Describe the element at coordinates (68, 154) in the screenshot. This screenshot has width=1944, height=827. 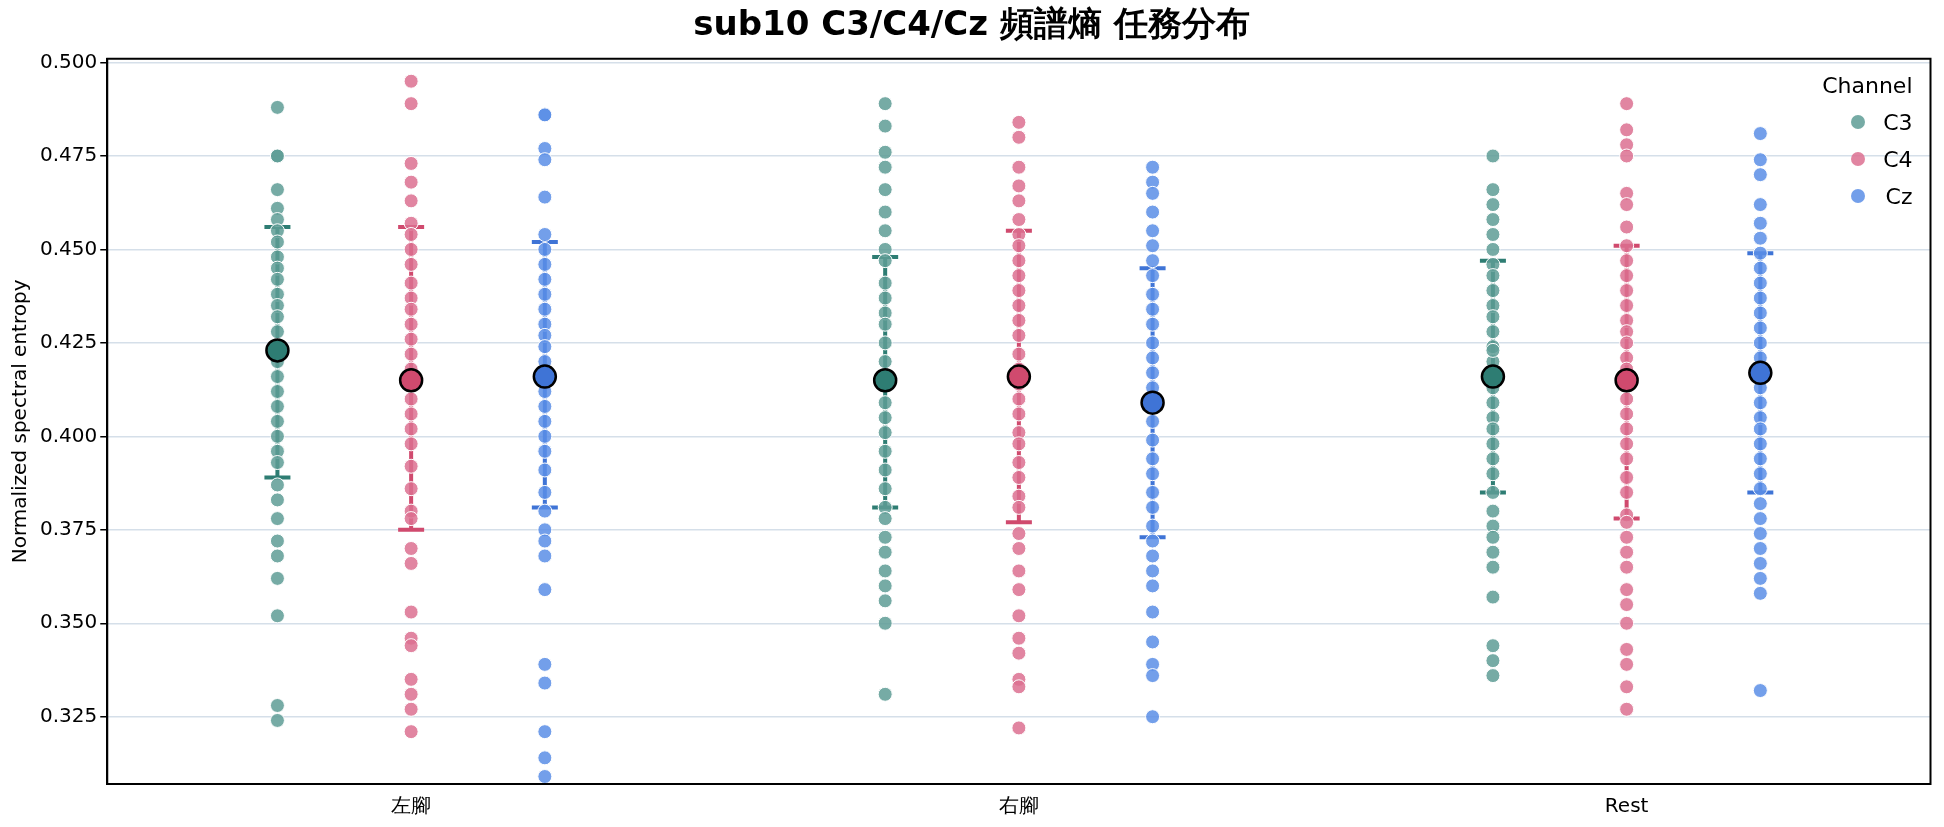
I see `y-tick-label: 0.475` at that location.